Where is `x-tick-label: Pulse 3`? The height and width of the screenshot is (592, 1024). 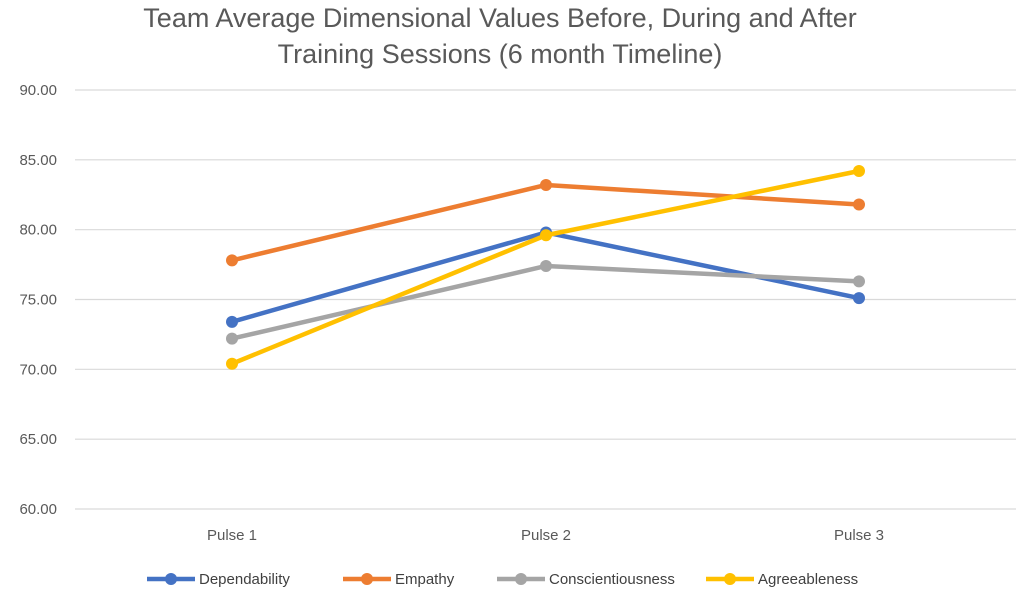 x-tick-label: Pulse 3 is located at coordinates (859, 535).